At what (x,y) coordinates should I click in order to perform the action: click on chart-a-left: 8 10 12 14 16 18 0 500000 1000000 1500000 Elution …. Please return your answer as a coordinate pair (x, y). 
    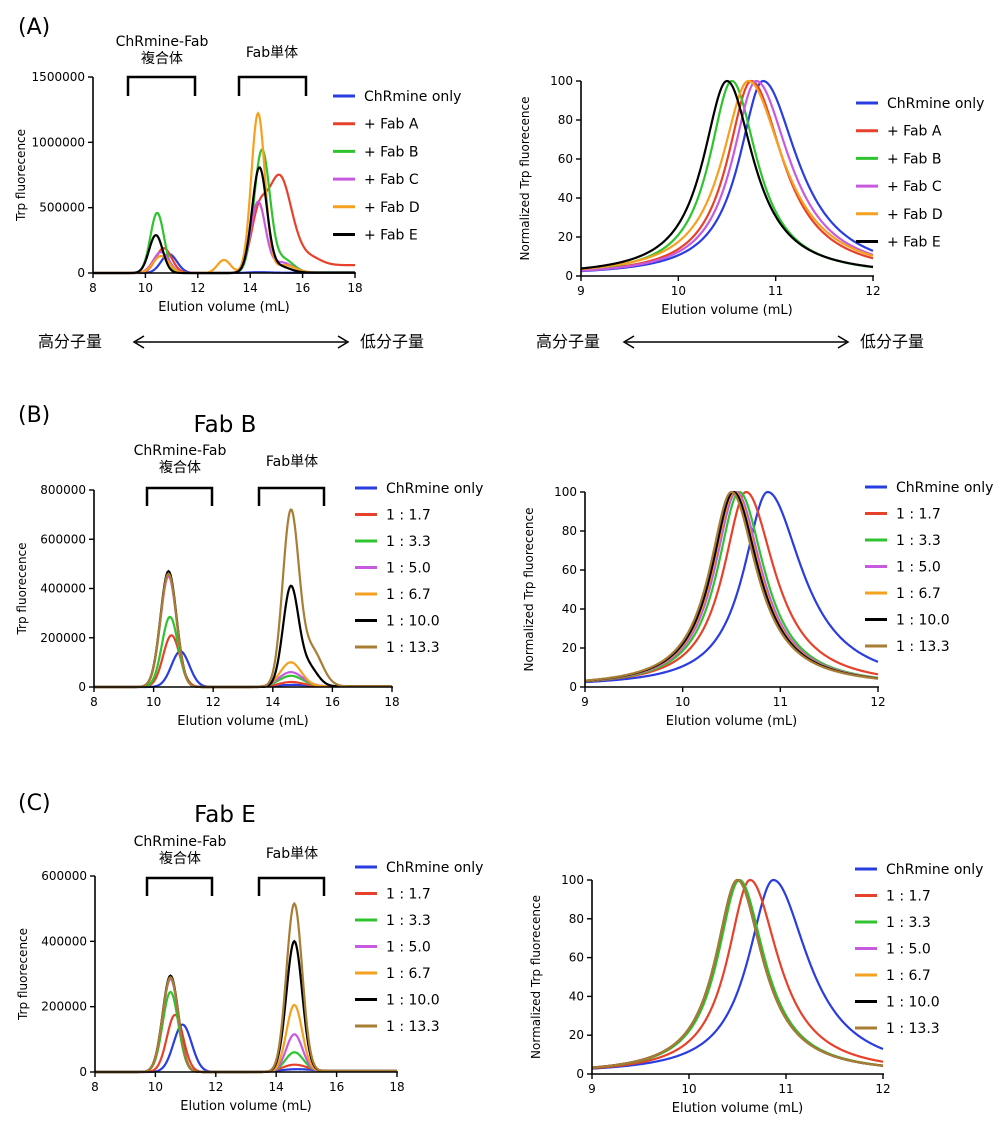
    Looking at the image, I should click on (237, 192).